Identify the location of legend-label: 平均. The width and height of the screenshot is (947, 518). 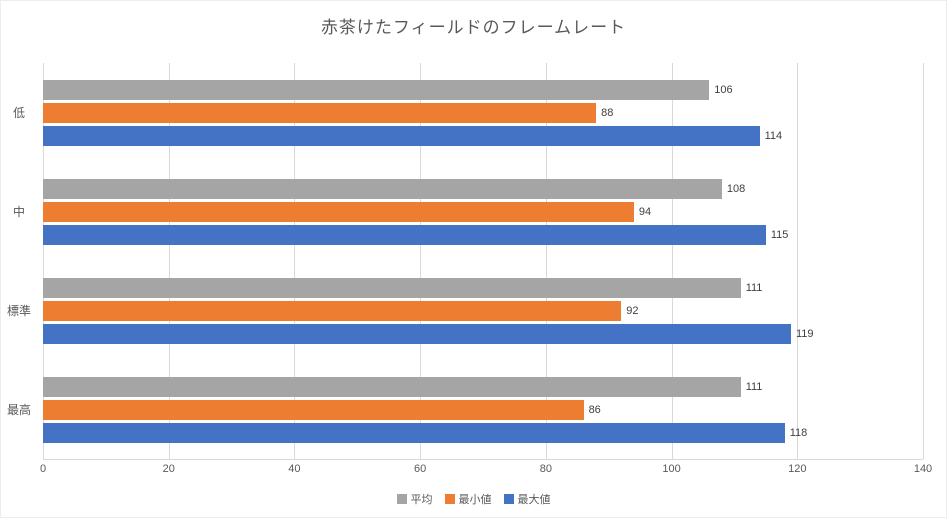
(421, 500).